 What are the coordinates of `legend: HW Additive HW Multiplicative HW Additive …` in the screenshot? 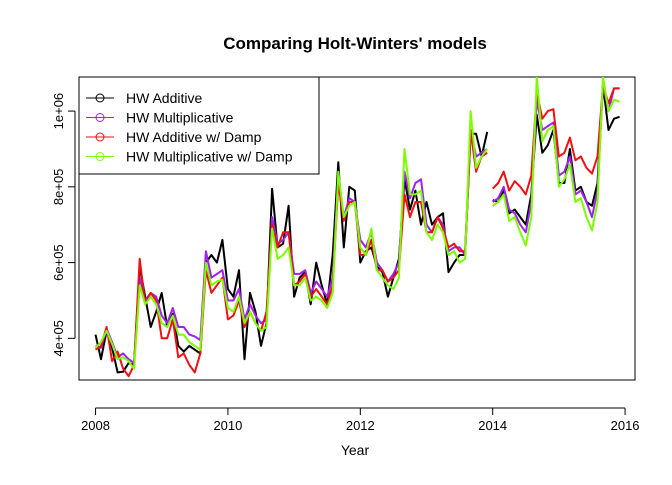 It's located at (199, 125).